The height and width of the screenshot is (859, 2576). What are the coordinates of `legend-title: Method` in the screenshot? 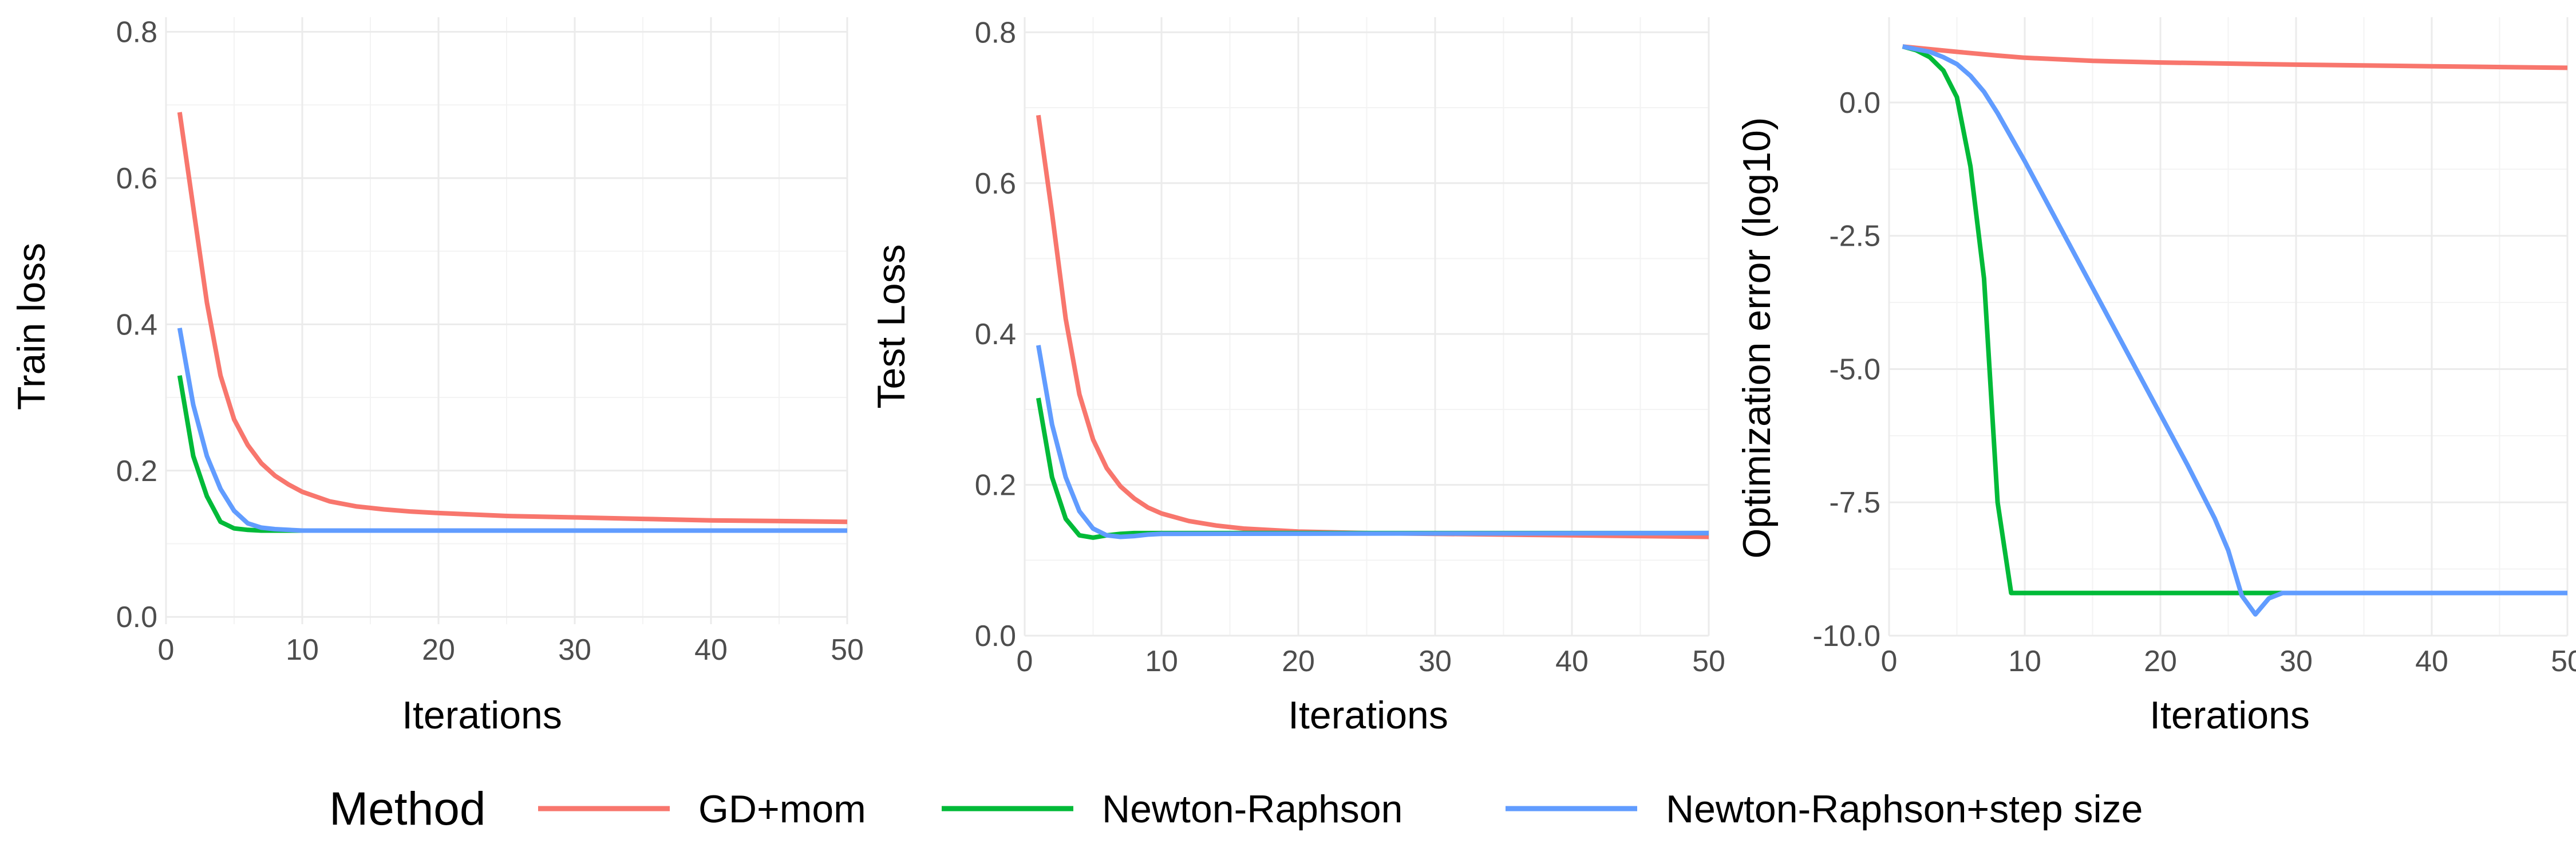 It's located at (407, 809).